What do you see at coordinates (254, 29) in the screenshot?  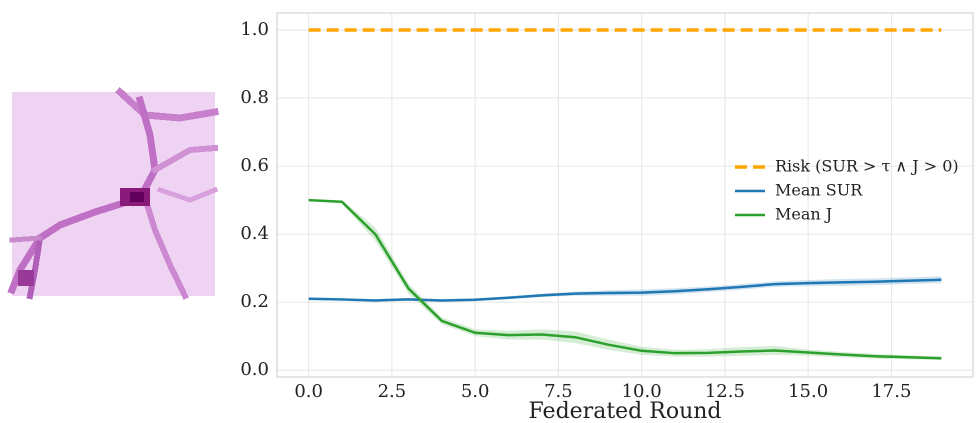 I see `y-tick-label: 1.0` at bounding box center [254, 29].